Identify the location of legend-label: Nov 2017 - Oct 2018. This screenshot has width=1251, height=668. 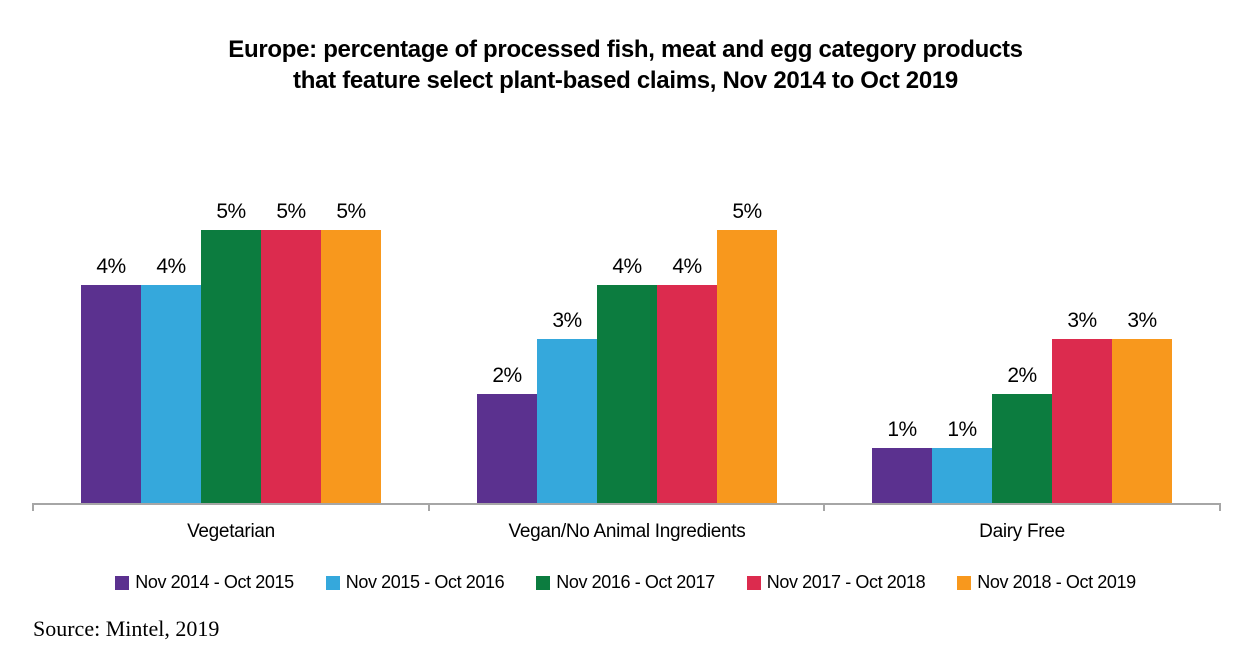
(846, 582).